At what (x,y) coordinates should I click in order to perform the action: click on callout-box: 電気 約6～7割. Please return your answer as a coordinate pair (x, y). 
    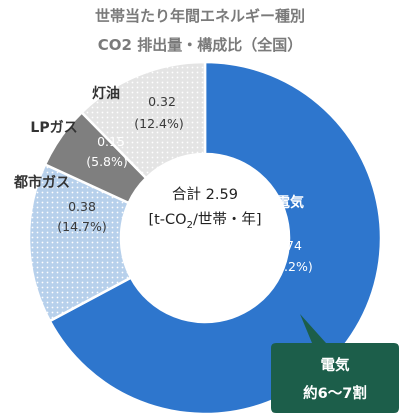
    Looking at the image, I should click on (335, 363).